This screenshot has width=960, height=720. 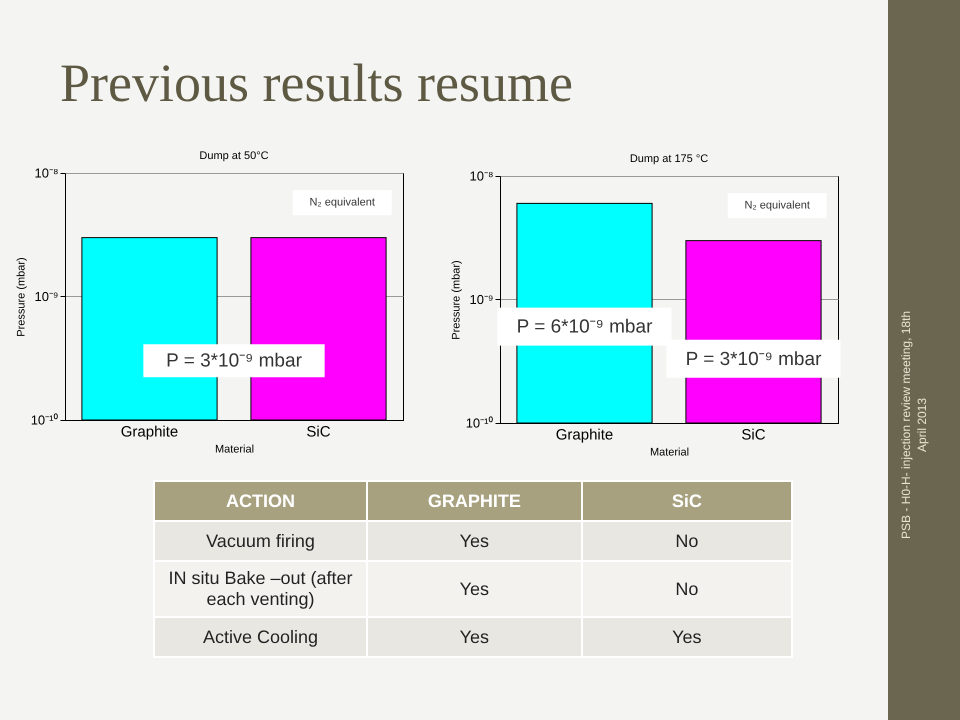 I want to click on category-label: GRAPHITE, so click(x=474, y=501).